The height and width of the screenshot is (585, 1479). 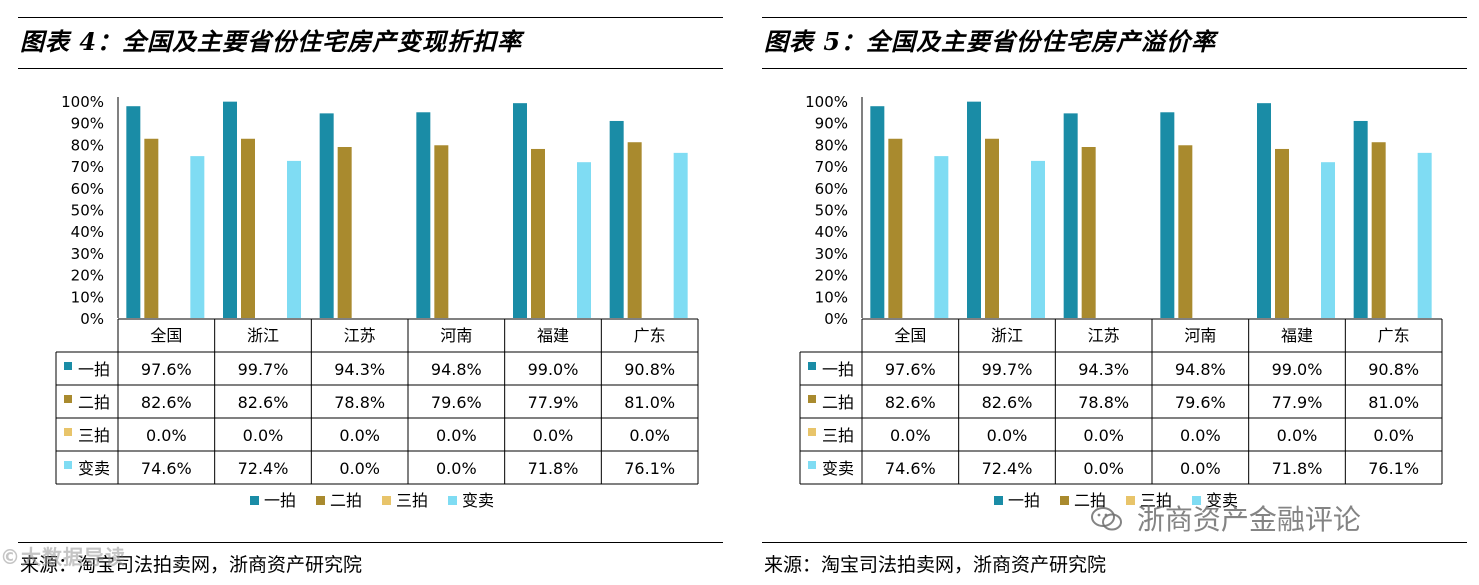 What do you see at coordinates (151, 228) in the screenshot?
I see `bar-二拍-全国` at bounding box center [151, 228].